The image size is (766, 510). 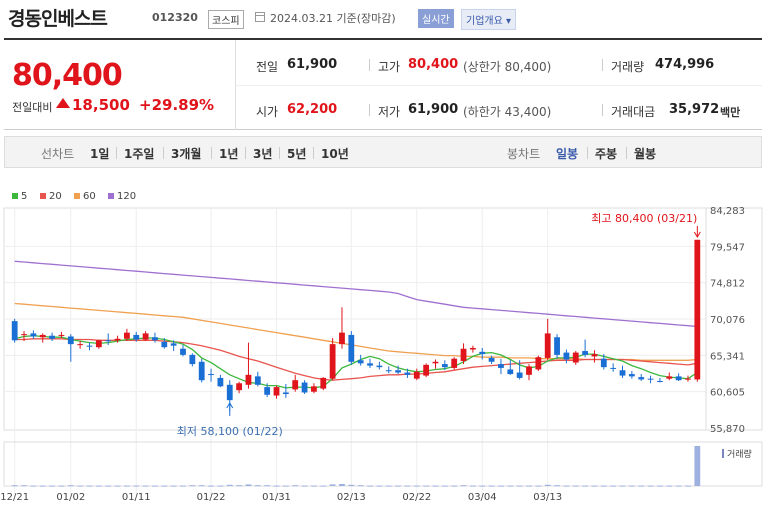 What do you see at coordinates (260, 17) in the screenshot?
I see `calendar-icon` at bounding box center [260, 17].